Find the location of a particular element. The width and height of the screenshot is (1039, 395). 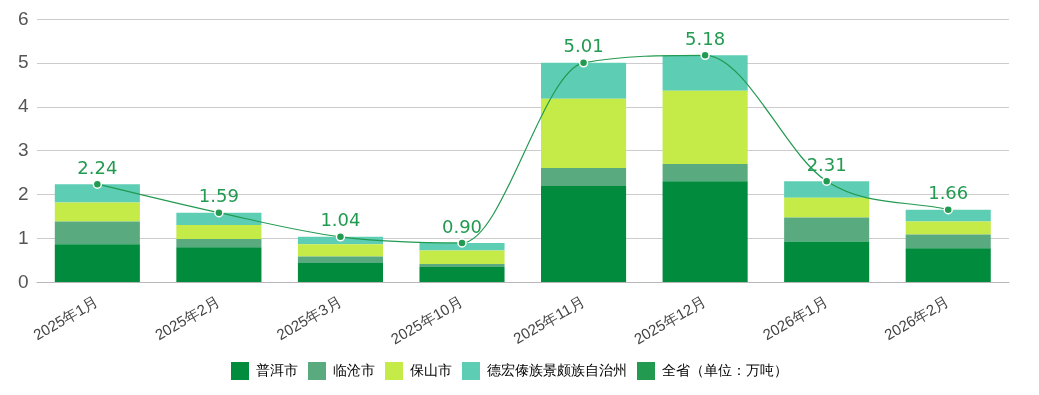

x-tick-label: 2025年11月 is located at coordinates (549, 319).